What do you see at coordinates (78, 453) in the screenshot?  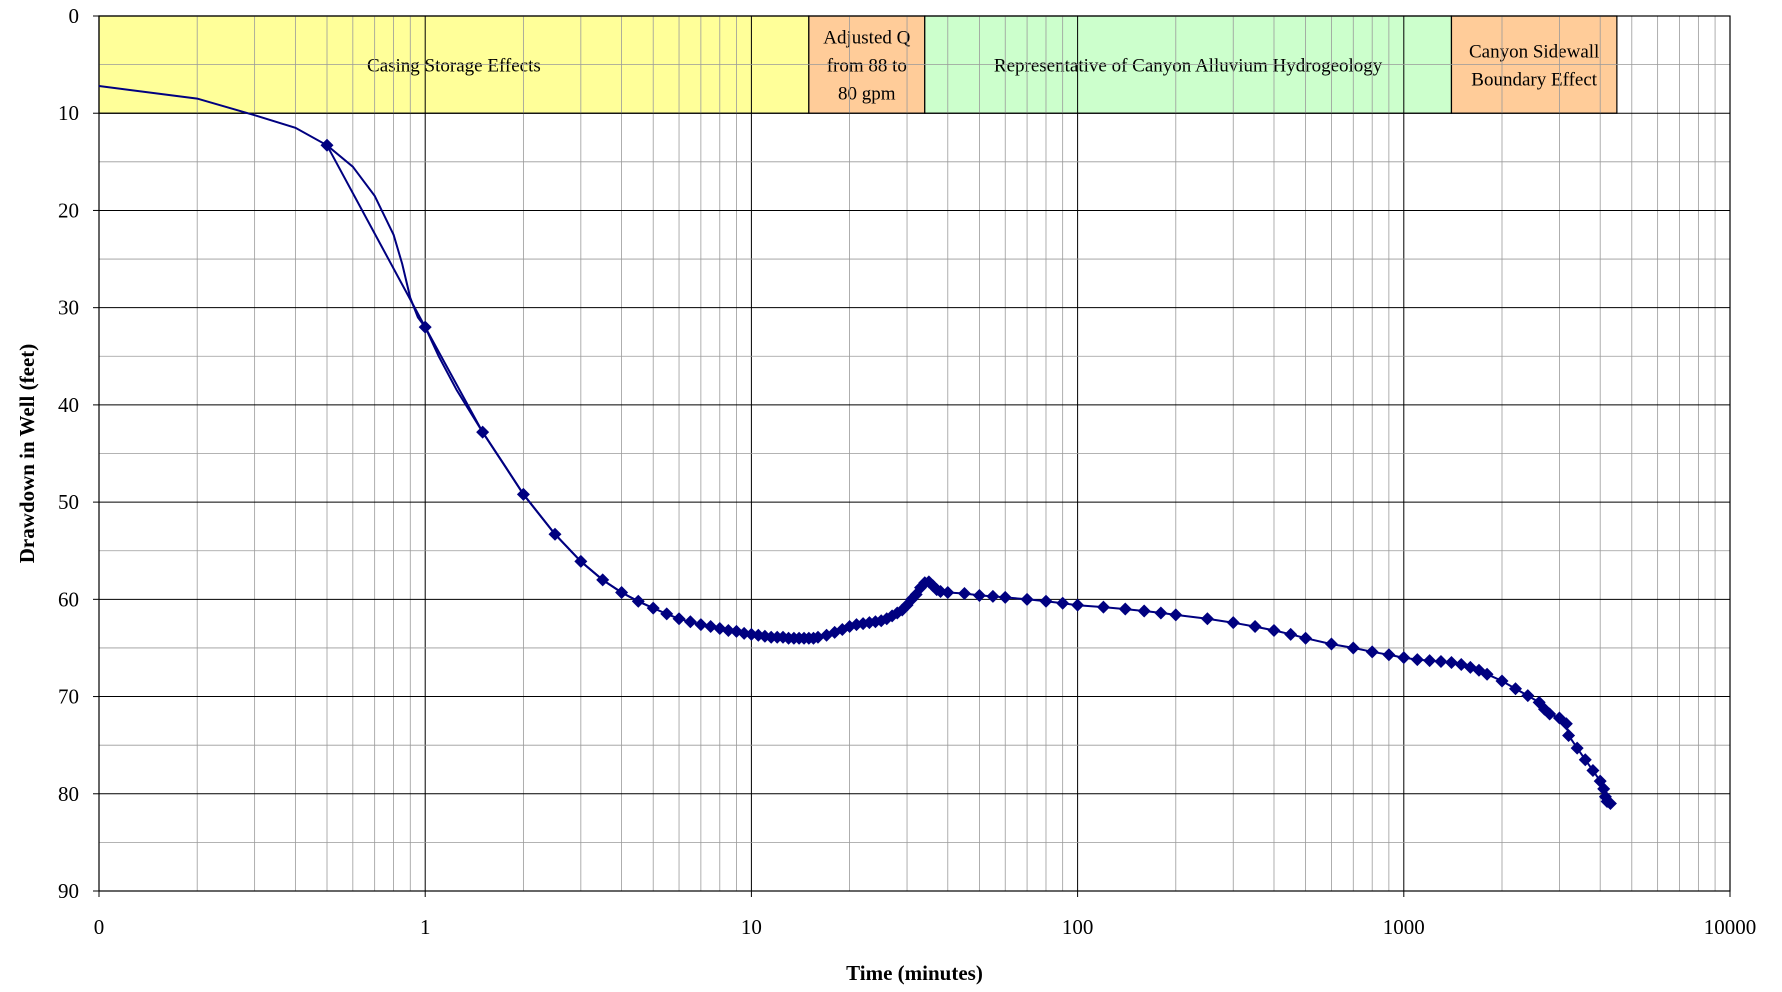 I see `y-tick-labels: 0 10 20 30 40 50 60 70 80 90` at bounding box center [78, 453].